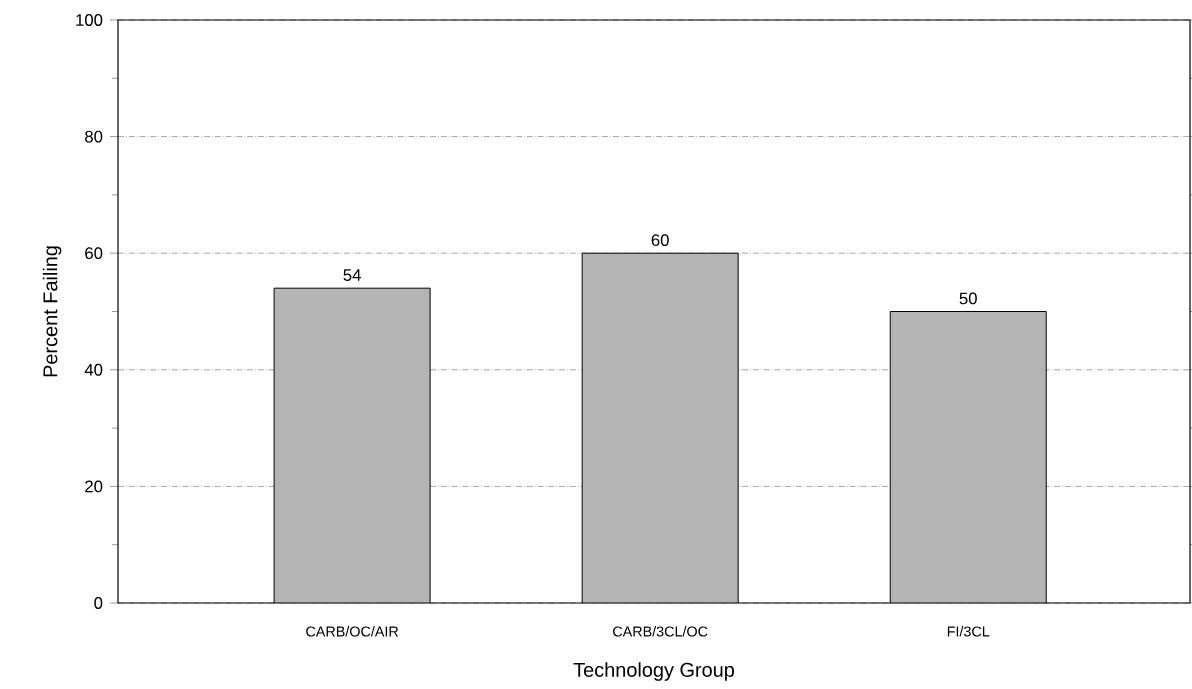  I want to click on x-tick-label: CARB/3CL/OC, so click(660, 631).